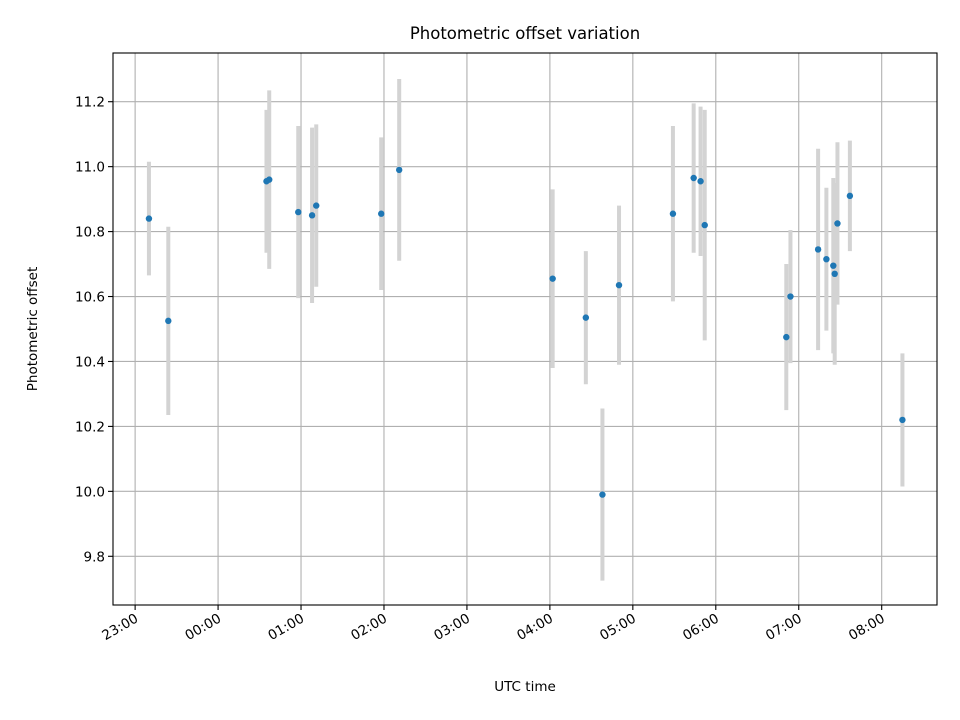 This screenshot has height=720, width=960. Describe the element at coordinates (203, 627) in the screenshot. I see `x-tick-label: 00:00` at that location.